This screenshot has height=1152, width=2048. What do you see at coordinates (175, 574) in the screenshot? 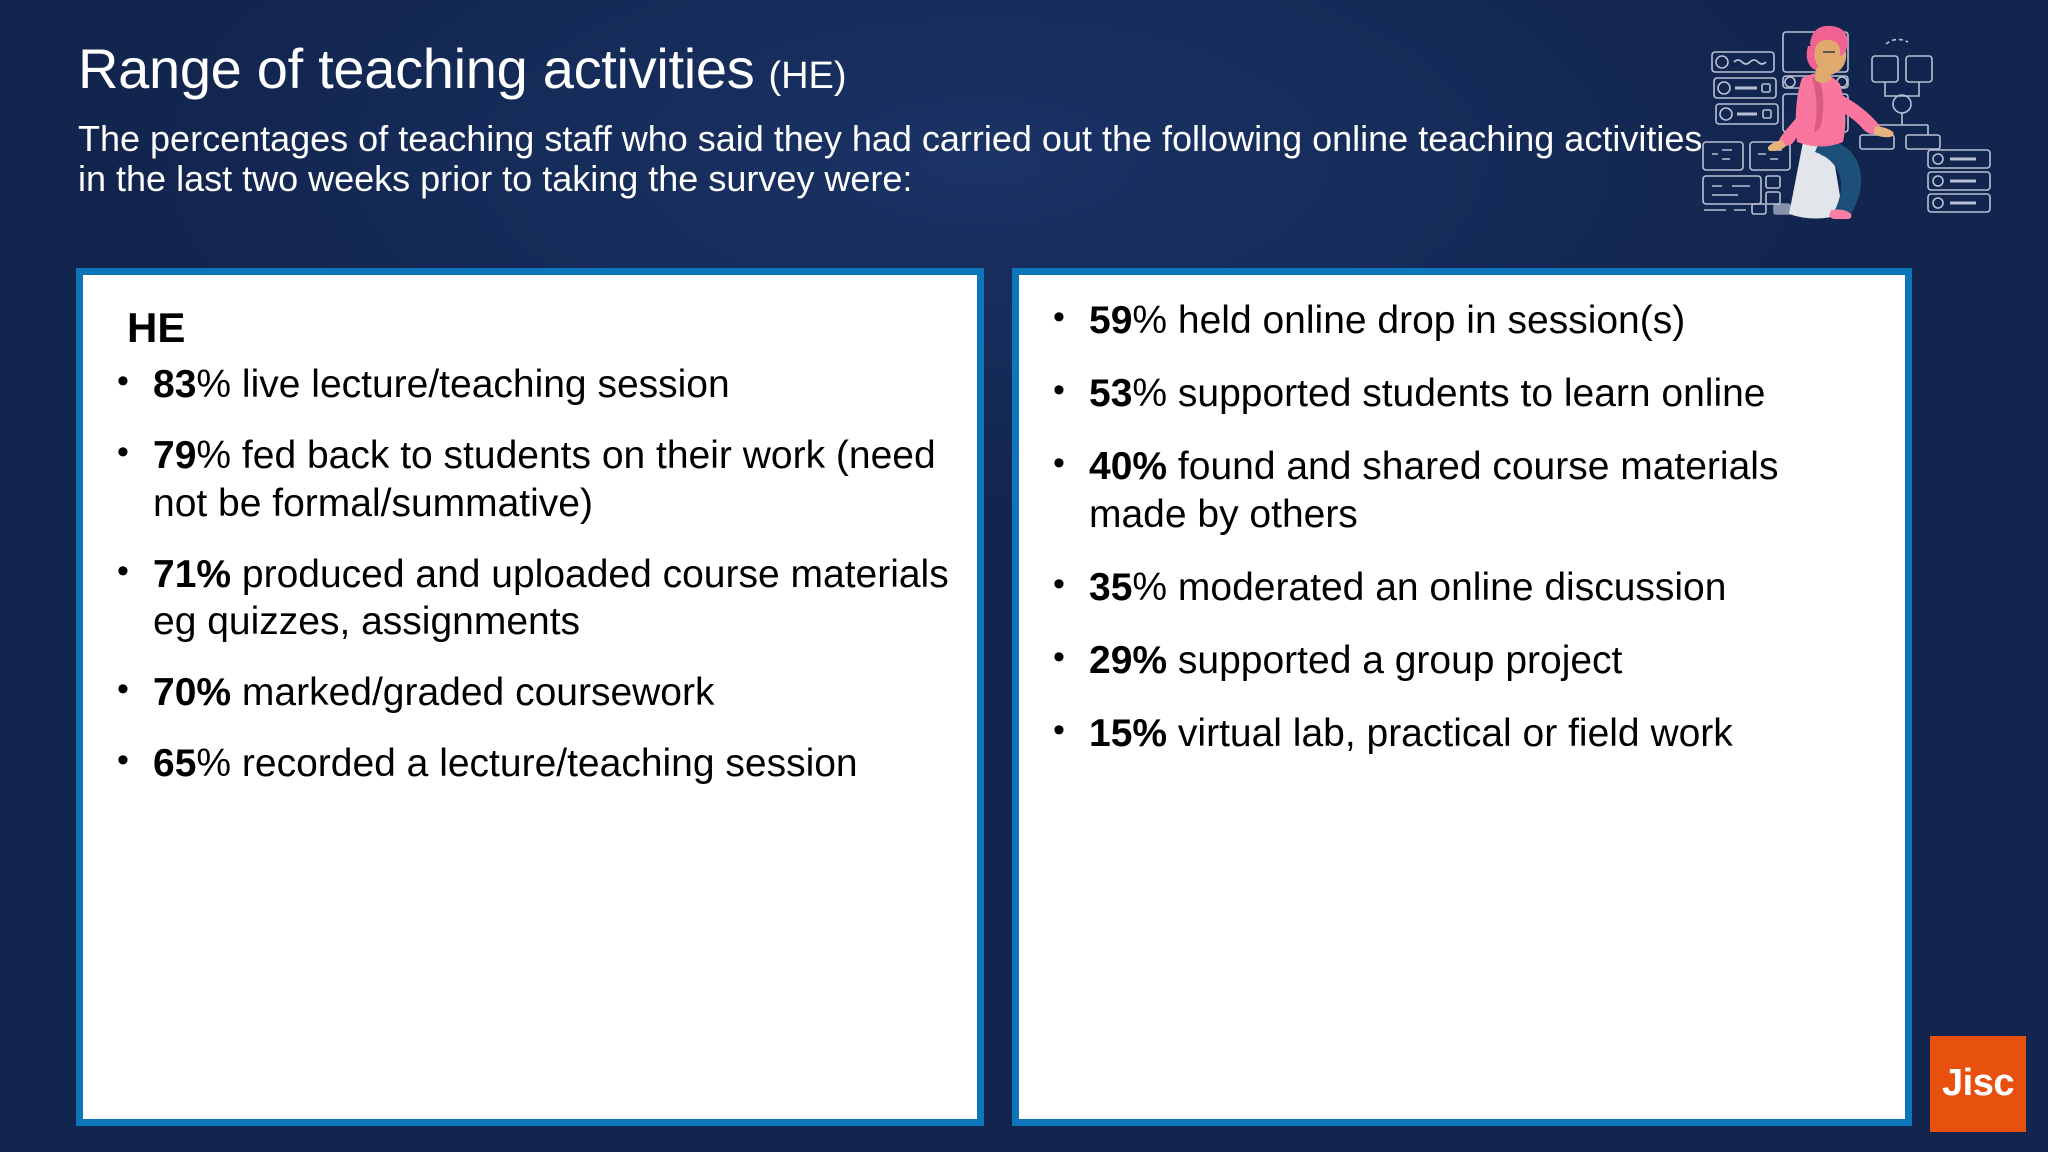
I see `stat-percent: 71` at bounding box center [175, 574].